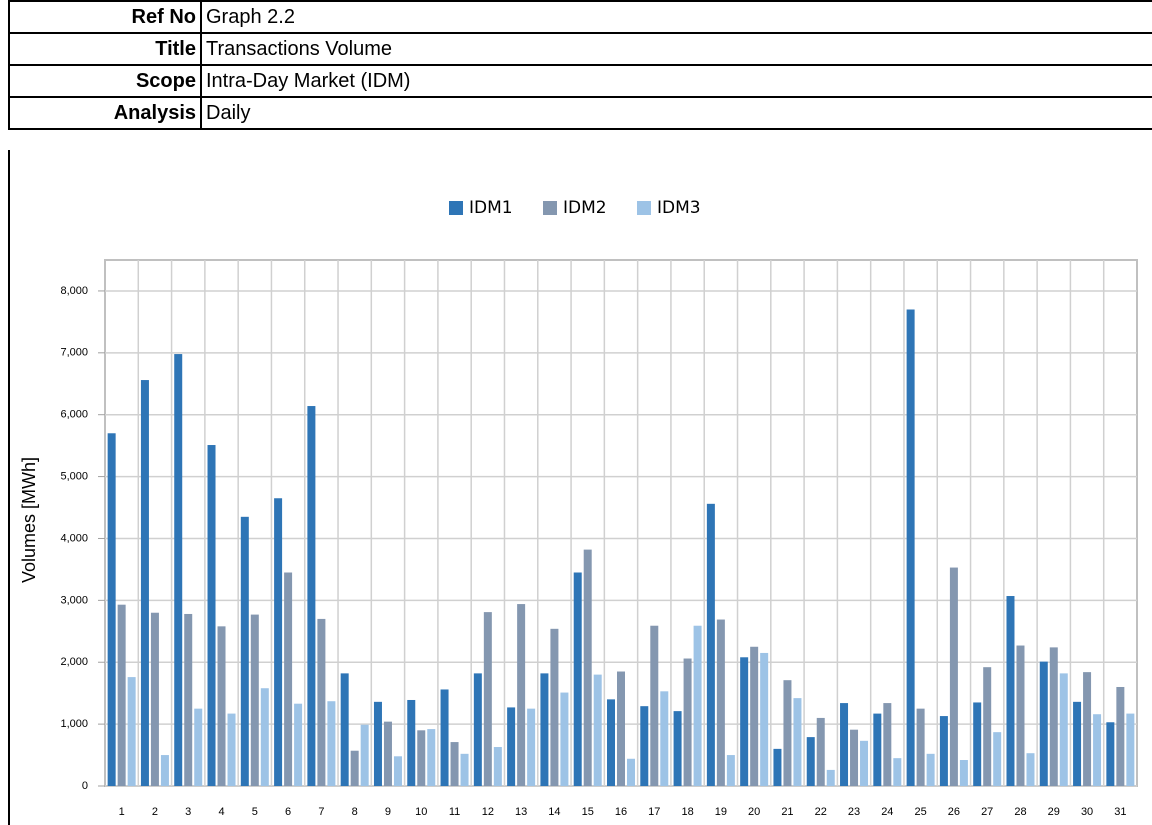  Describe the element at coordinates (581, 18) in the screenshot. I see `header-row: Ref No Graph 2.2` at that location.